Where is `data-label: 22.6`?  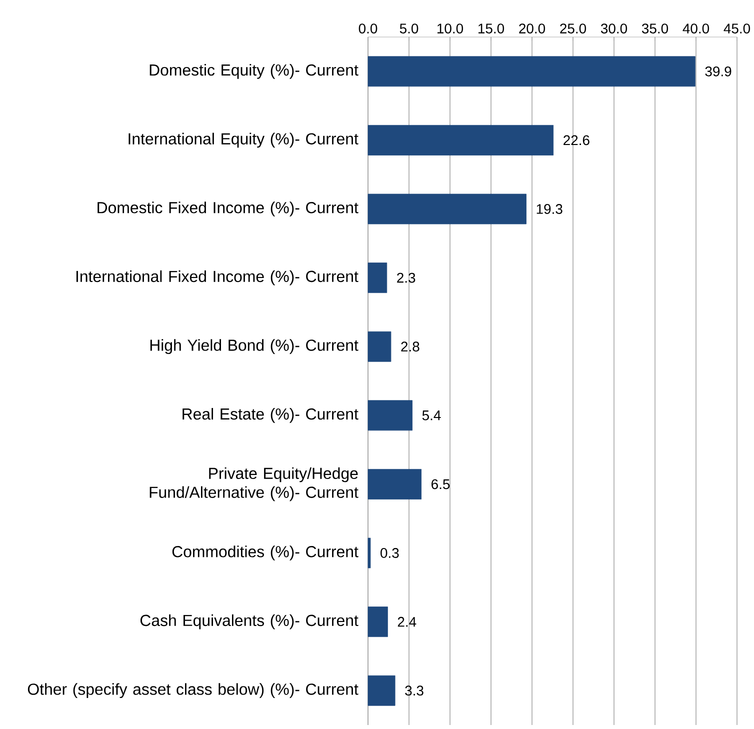 data-label: 22.6 is located at coordinates (577, 140).